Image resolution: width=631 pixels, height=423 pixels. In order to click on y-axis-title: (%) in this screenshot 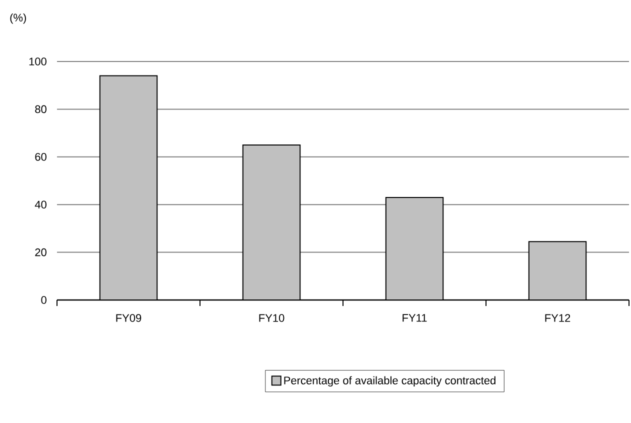, I will do `click(18, 18)`.